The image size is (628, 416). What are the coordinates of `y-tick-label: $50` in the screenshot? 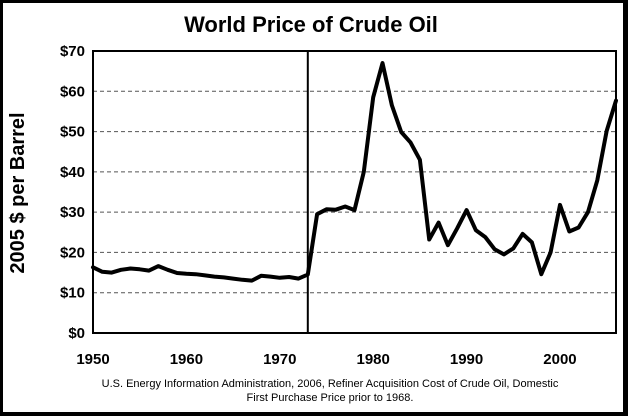 It's located at (72, 132).